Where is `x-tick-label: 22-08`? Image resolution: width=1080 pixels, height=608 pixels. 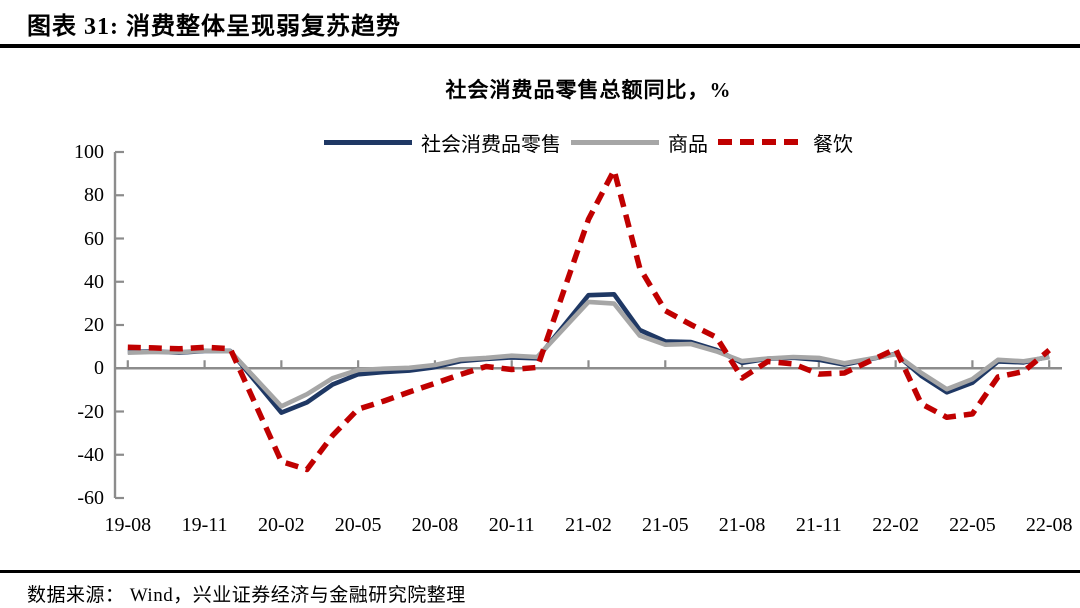 x-tick-label: 22-08 is located at coordinates (1049, 525).